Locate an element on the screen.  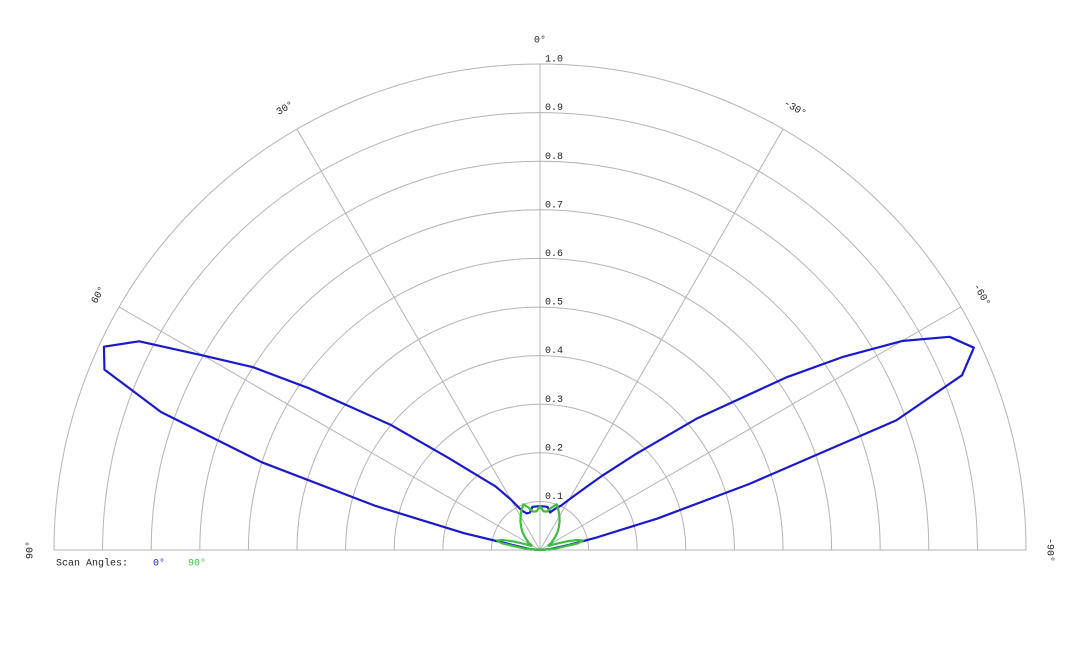
r-tick-label: 0.6 is located at coordinates (554, 254).